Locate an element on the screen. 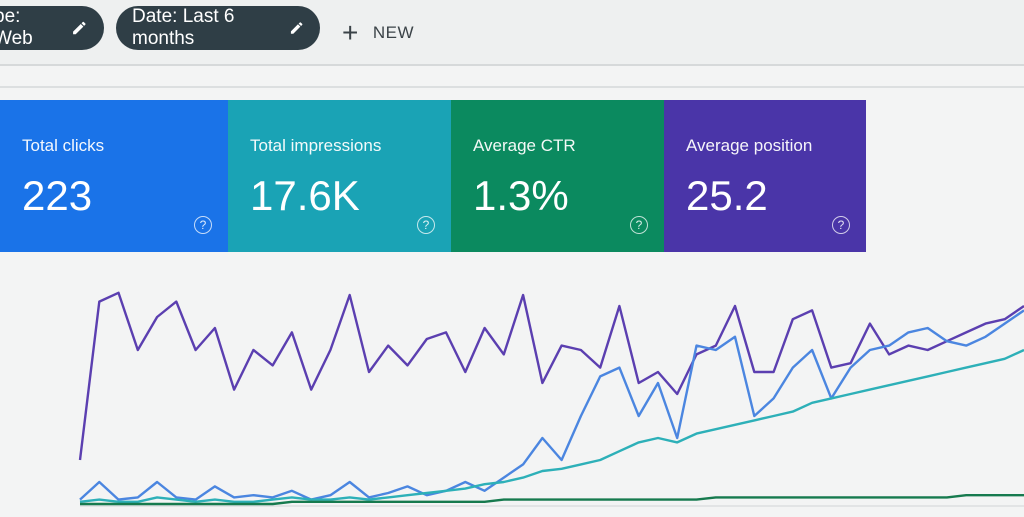  metric-value: 25.2 is located at coordinates (727, 195).